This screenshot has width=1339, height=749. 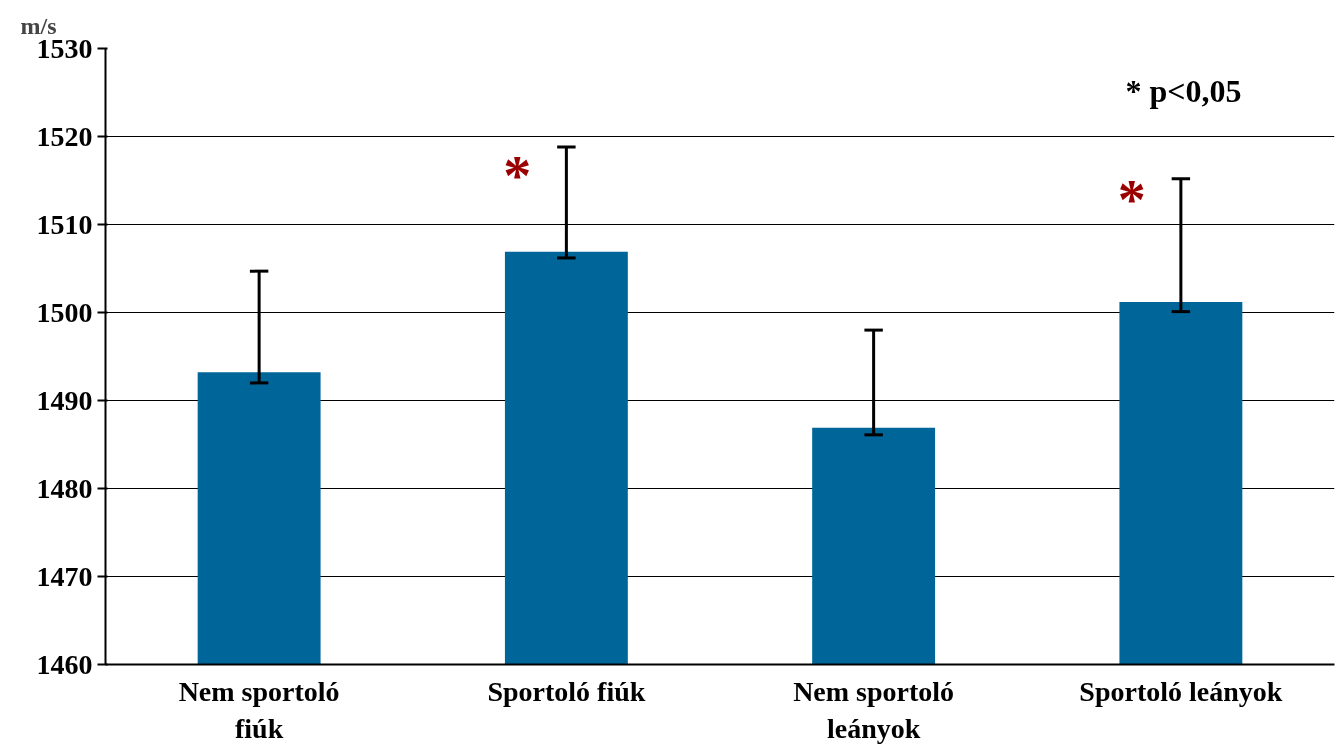 What do you see at coordinates (259, 709) in the screenshot?
I see `x-tick-label: Nem sportoló fiúk` at bounding box center [259, 709].